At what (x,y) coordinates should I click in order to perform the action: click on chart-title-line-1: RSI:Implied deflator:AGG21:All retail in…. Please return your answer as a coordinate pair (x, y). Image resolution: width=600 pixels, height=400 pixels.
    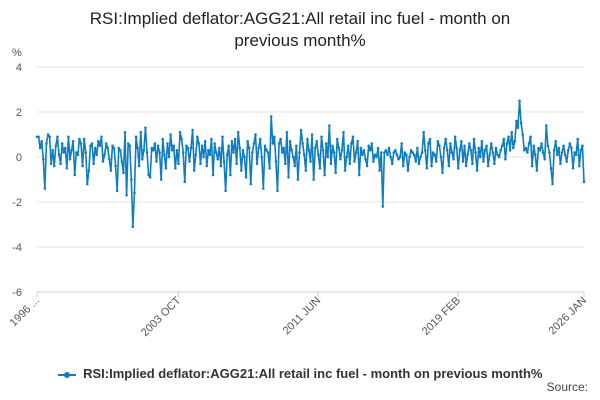
    Looking at the image, I should click on (300, 18).